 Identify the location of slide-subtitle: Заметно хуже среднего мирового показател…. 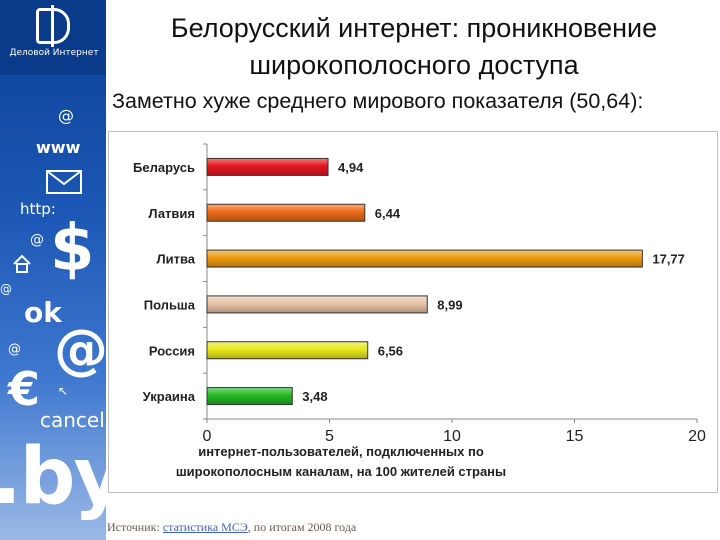
(378, 101).